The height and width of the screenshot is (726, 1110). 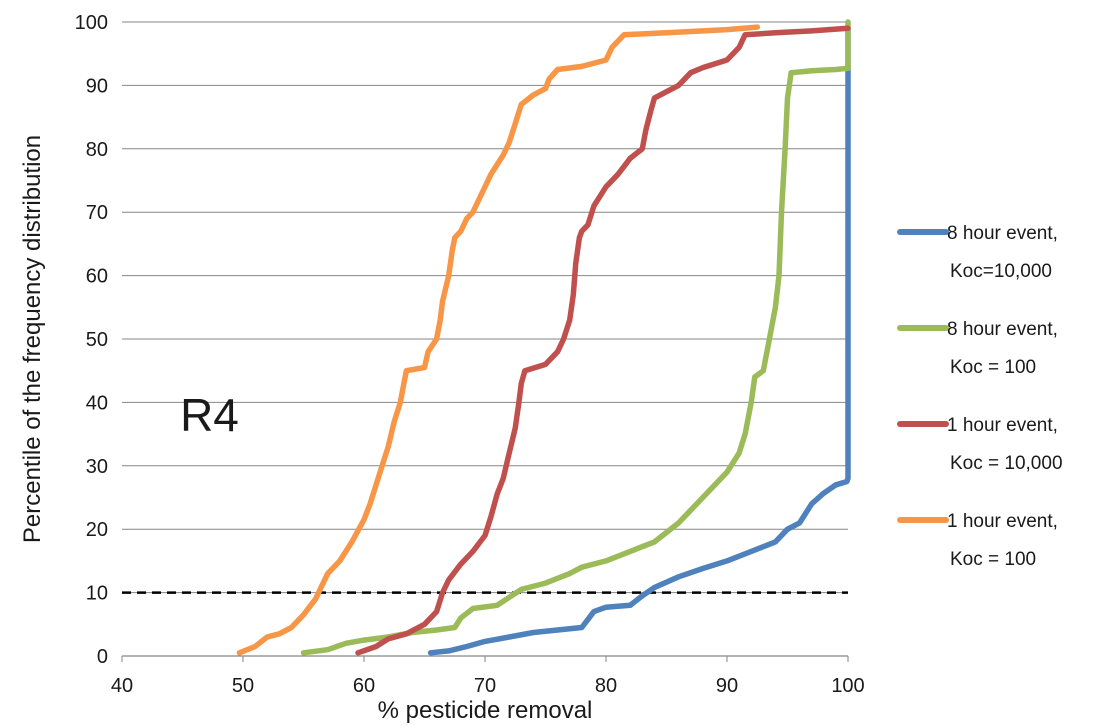 What do you see at coordinates (97, 340) in the screenshot?
I see `y-tick-label: 50` at bounding box center [97, 340].